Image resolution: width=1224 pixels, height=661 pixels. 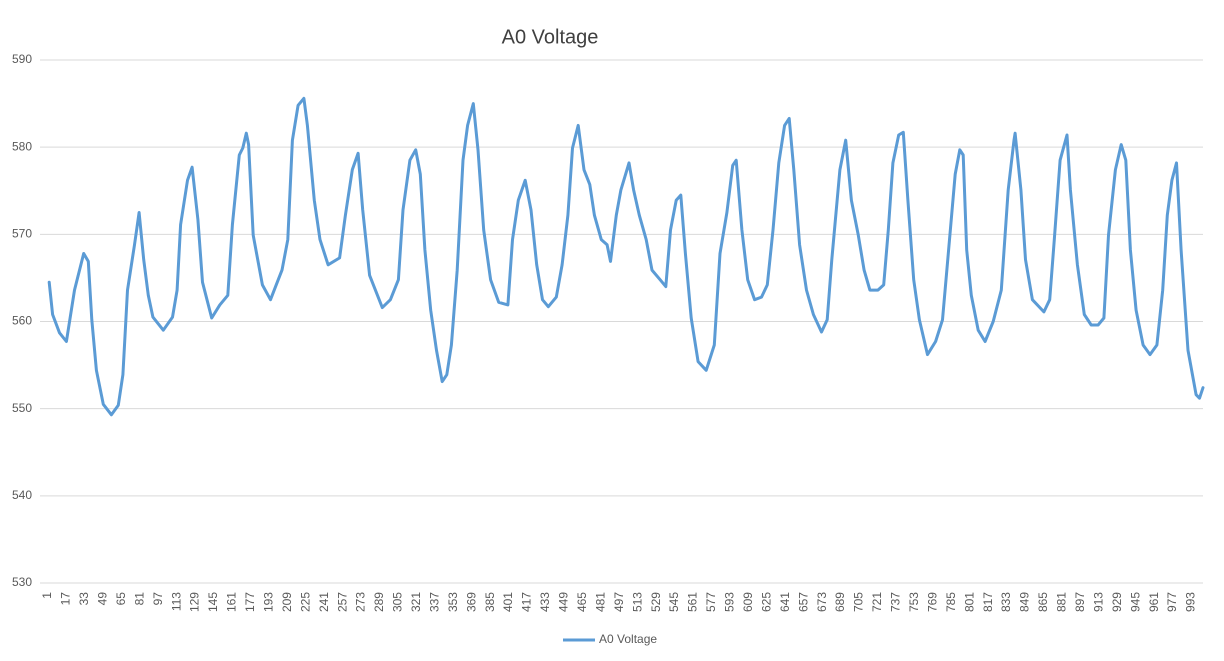 I want to click on x-tick-label: 881, so click(x=1062, y=602).